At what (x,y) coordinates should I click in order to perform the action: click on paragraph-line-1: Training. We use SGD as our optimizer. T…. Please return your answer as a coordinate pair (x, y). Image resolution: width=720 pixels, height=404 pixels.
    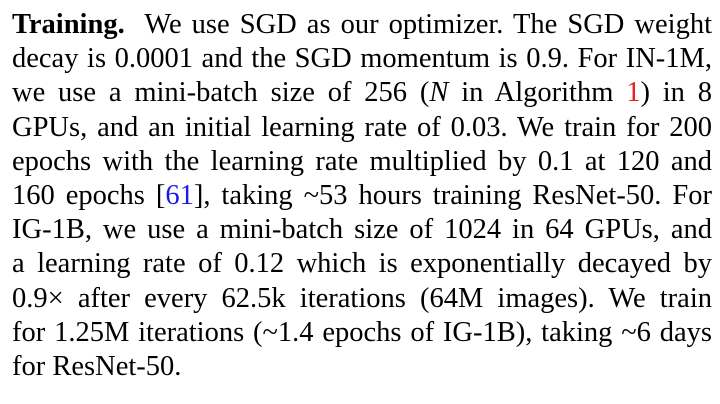
    Looking at the image, I should click on (362, 25).